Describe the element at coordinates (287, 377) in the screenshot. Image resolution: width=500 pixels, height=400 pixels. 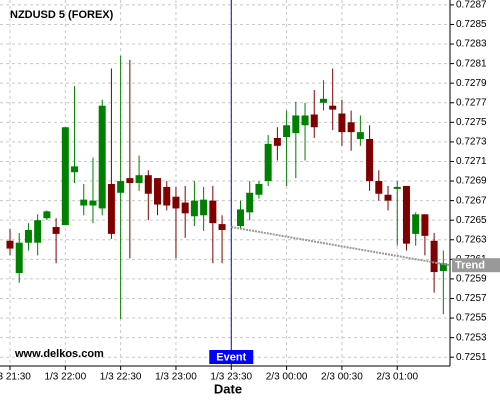
I see `x-tick-label: 2/3 00:00` at that location.